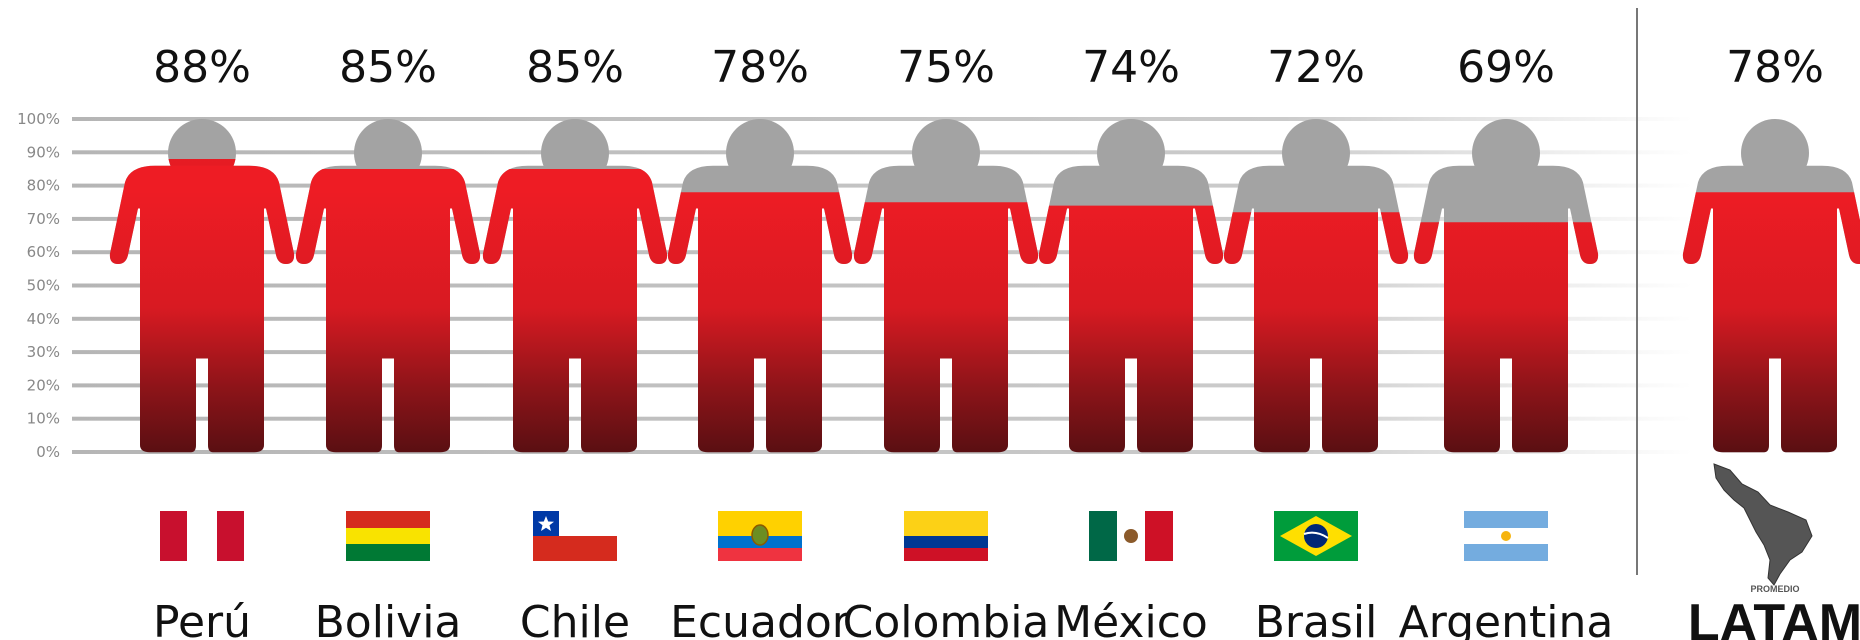 This screenshot has height=640, width=1860. What do you see at coordinates (1774, 617) in the screenshot?
I see `average-label: LATAM` at bounding box center [1774, 617].